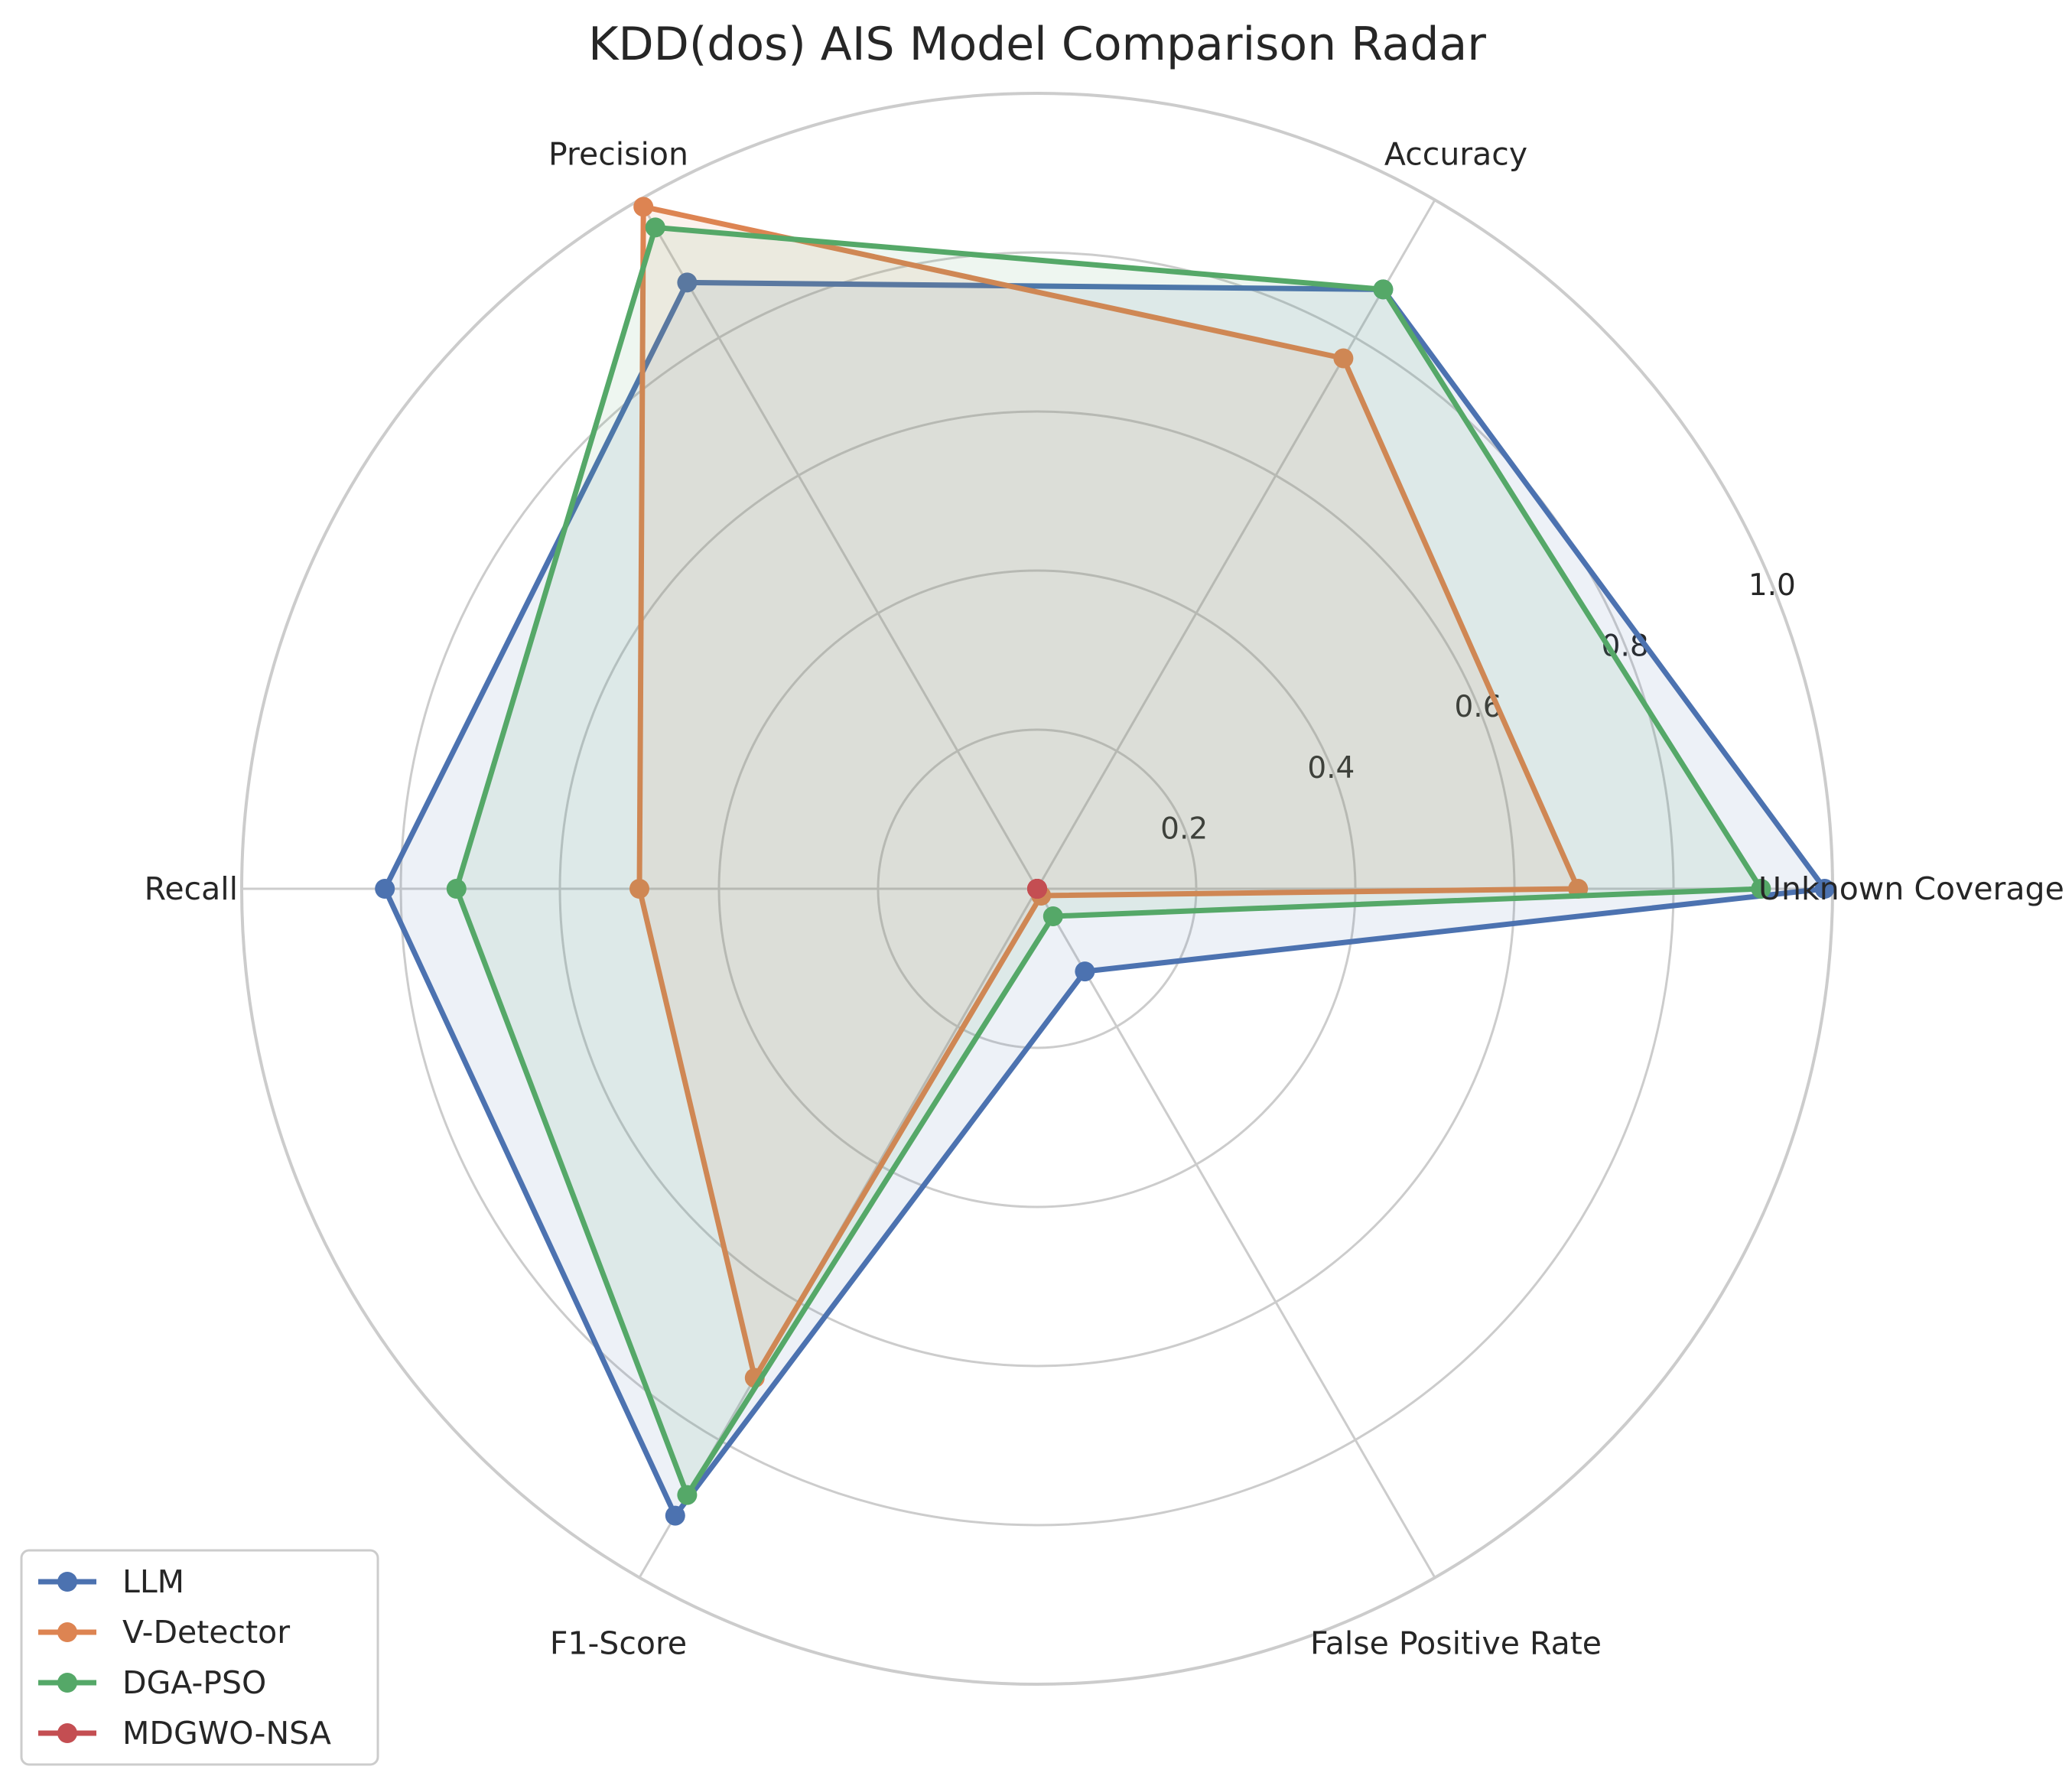 This screenshot has width=2072, height=1776. I want to click on legend-entry: MDGWO-NSA, so click(184, 1733).